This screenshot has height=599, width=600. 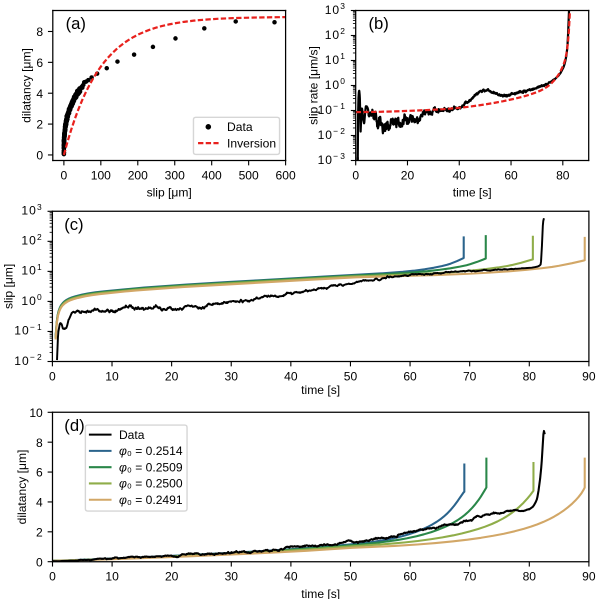 What do you see at coordinates (151, 484) in the screenshot?
I see `svg-text: φ₀ = 0.2500` at bounding box center [151, 484].